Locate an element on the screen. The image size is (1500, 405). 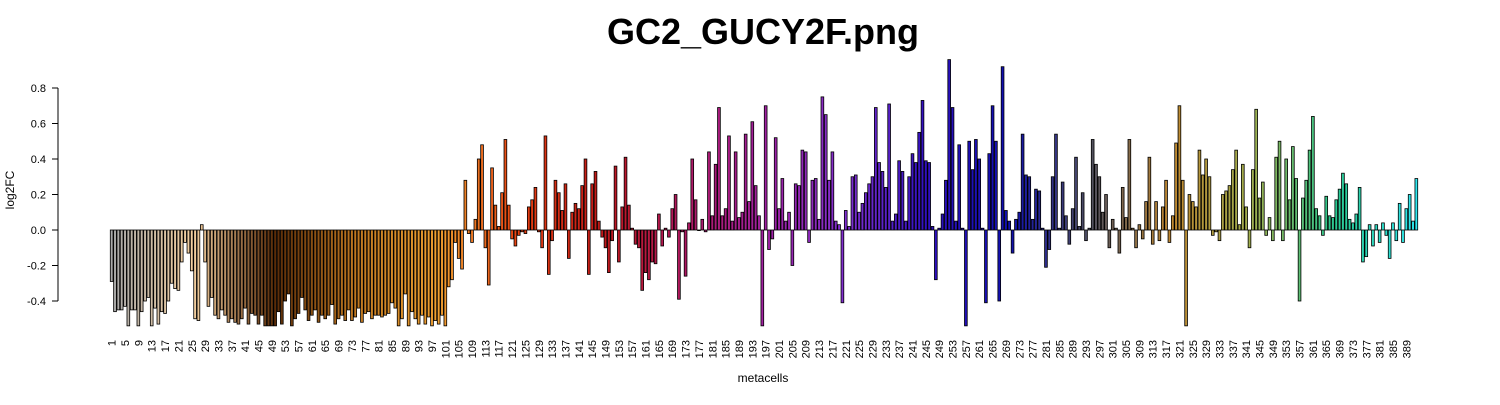
x-tick-label: 141 is located at coordinates (580, 349).